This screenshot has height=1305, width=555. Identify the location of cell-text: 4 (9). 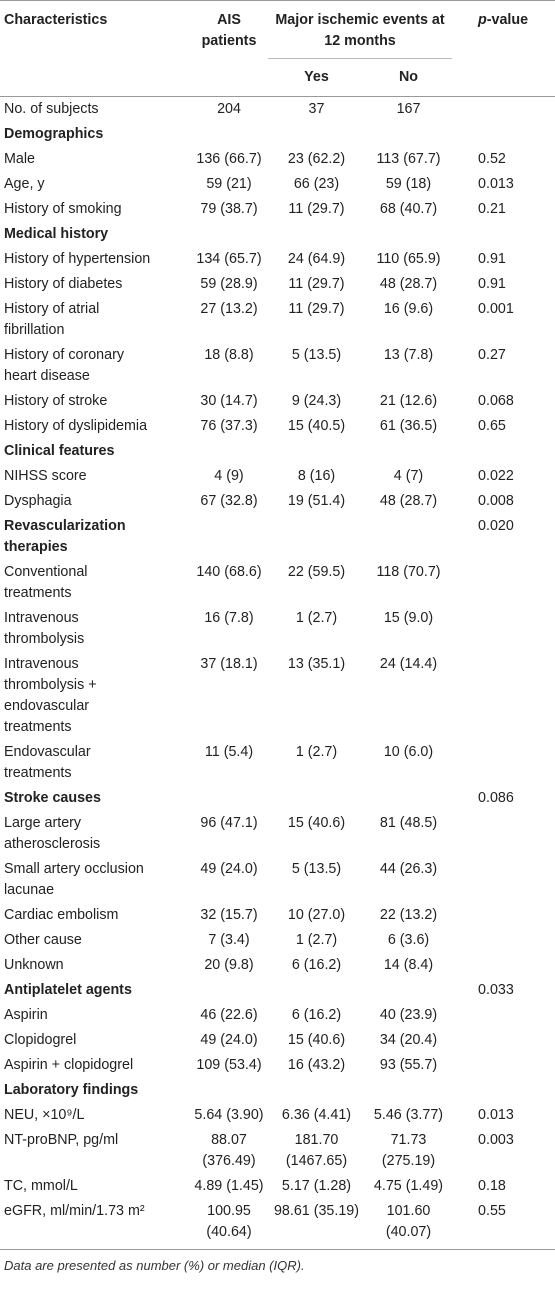
(229, 476).